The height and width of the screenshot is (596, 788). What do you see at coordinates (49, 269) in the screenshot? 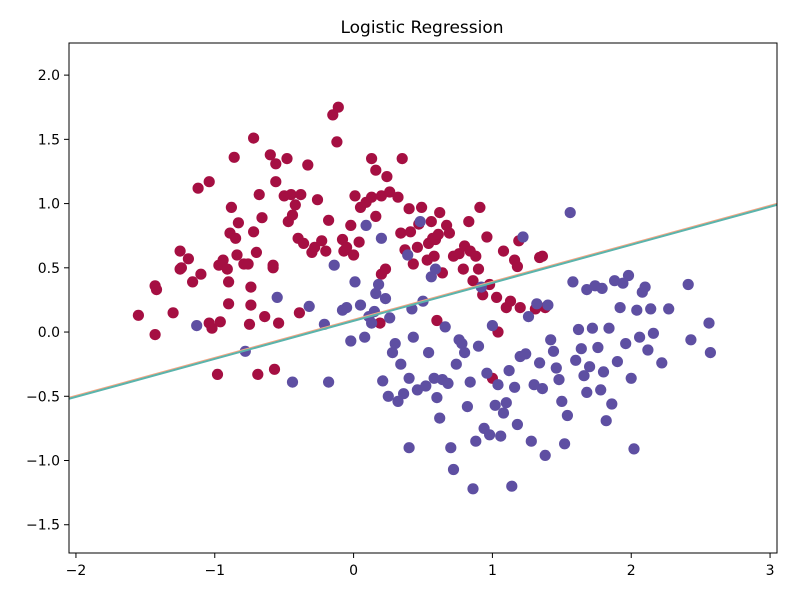
I see `y-tick-label-4: 0.5` at bounding box center [49, 269].